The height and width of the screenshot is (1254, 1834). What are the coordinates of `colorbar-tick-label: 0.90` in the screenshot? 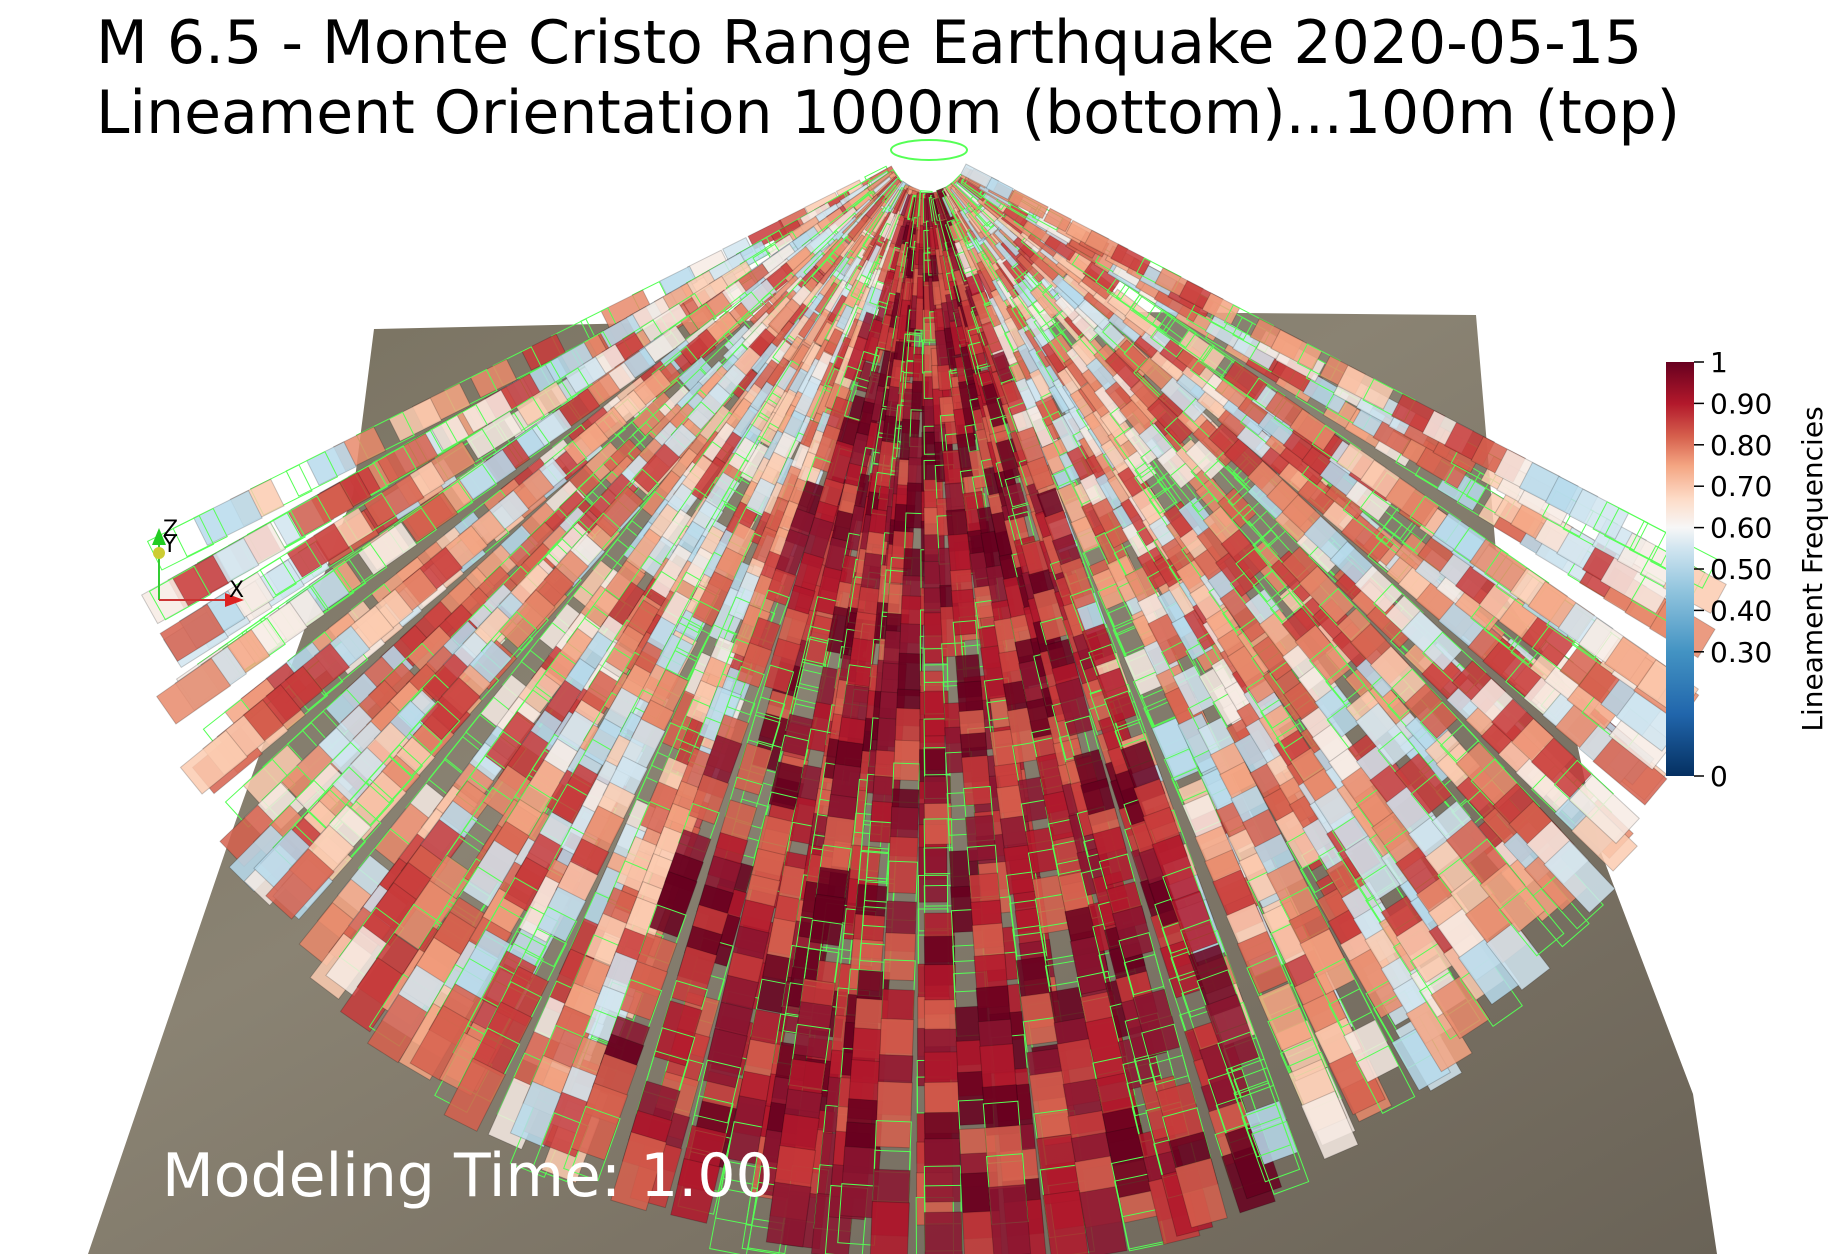 It's located at (1741, 403).